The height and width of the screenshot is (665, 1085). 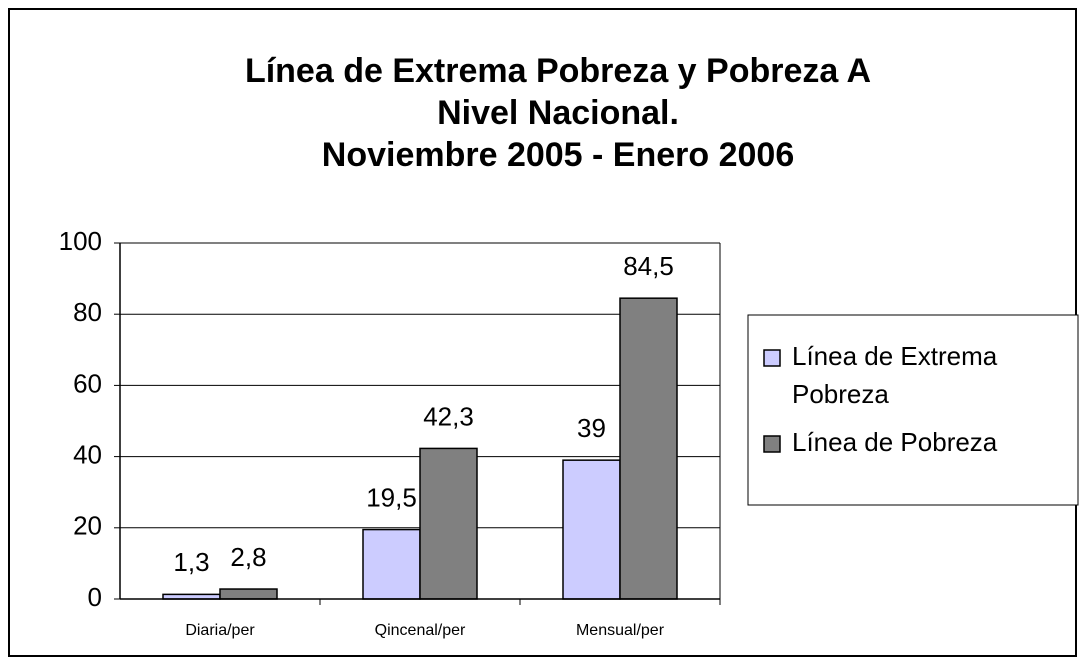 What do you see at coordinates (895, 375) in the screenshot?
I see `legend-label: Línea de Extrema Pobreza` at bounding box center [895, 375].